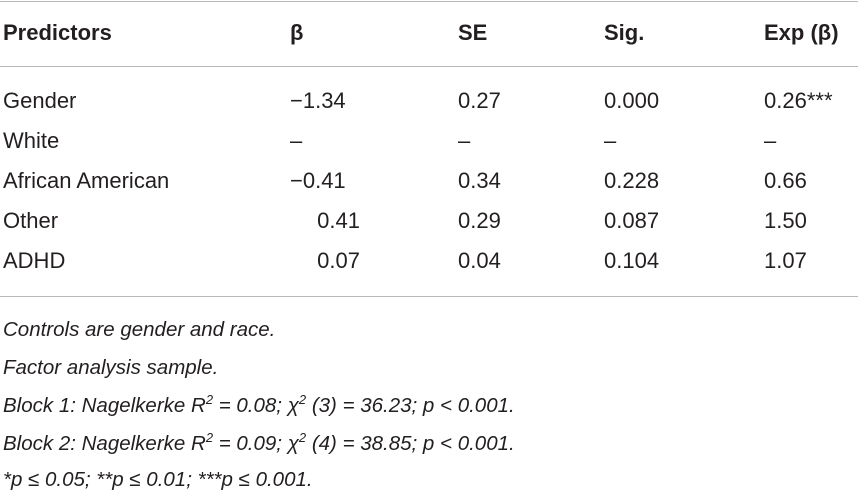 The height and width of the screenshot is (496, 858). What do you see at coordinates (770, 140) in the screenshot?
I see `row-exp: –` at bounding box center [770, 140].